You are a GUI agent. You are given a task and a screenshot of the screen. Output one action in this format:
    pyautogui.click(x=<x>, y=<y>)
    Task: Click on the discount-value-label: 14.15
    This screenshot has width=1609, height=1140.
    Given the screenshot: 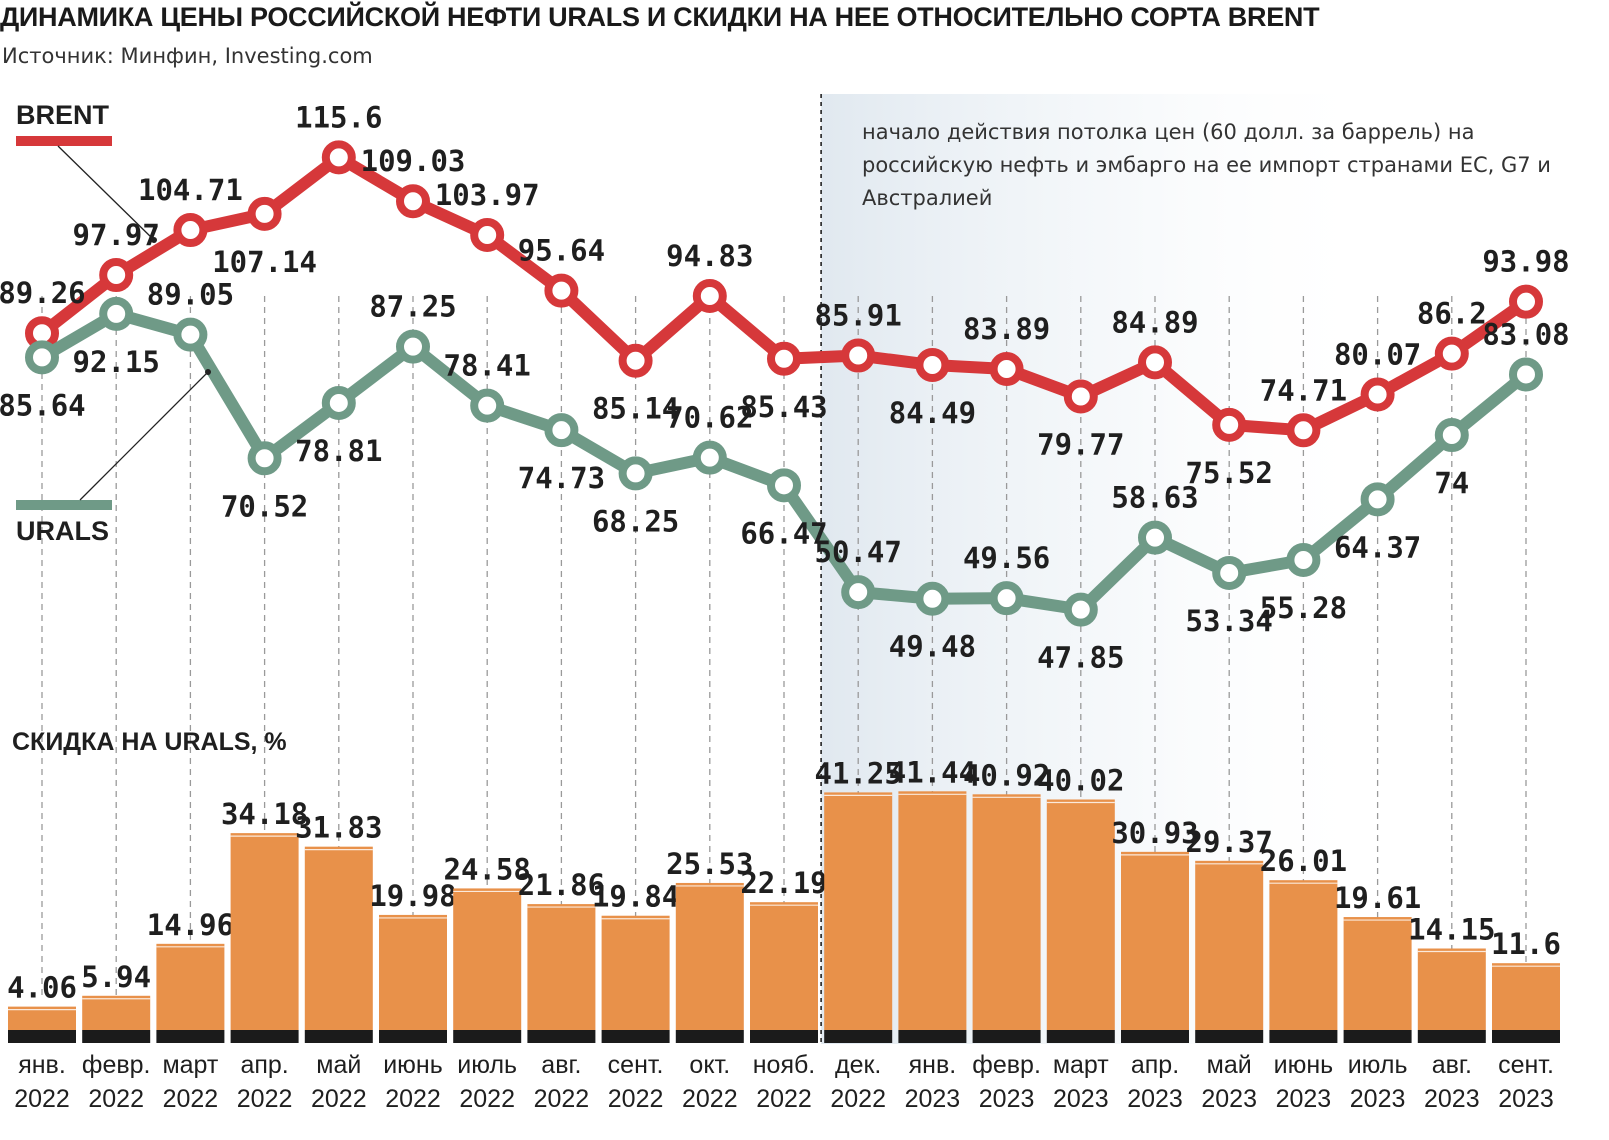 What is the action you would take?
    pyautogui.click(x=1451, y=929)
    